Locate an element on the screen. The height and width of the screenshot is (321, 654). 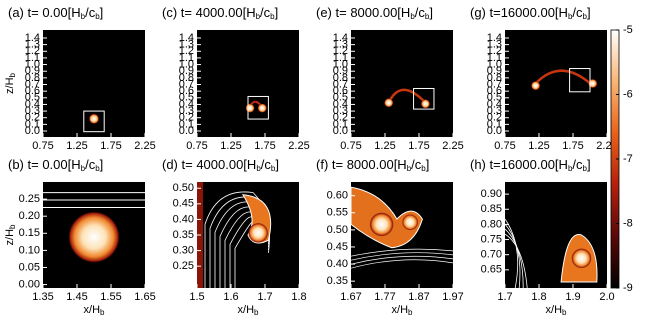
zoom-box is located at coordinates (94, 121).